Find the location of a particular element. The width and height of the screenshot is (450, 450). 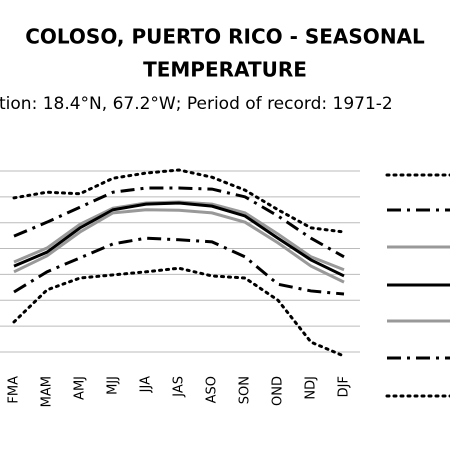

x-tick-label: FMA is located at coordinates (14, 390).